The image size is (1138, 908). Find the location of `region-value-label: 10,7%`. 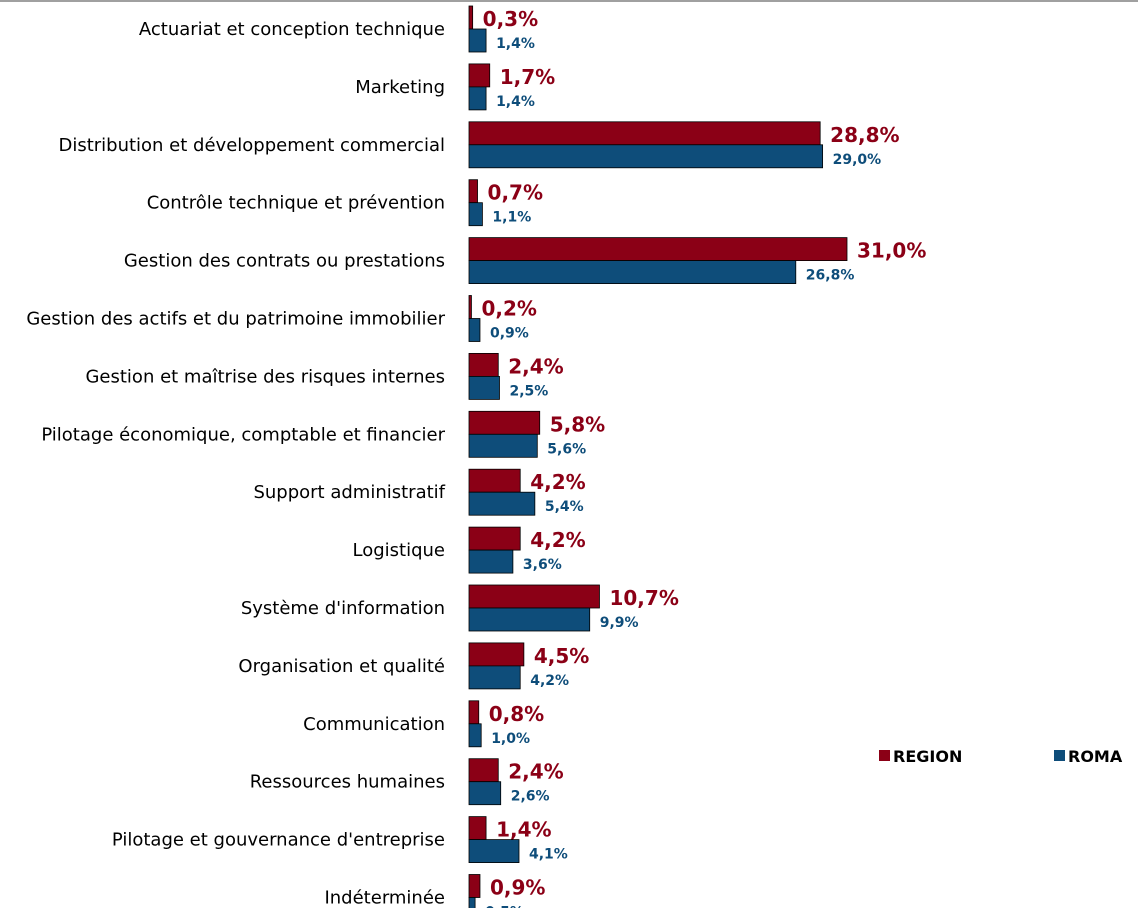

region-value-label: 10,7% is located at coordinates (643, 598).